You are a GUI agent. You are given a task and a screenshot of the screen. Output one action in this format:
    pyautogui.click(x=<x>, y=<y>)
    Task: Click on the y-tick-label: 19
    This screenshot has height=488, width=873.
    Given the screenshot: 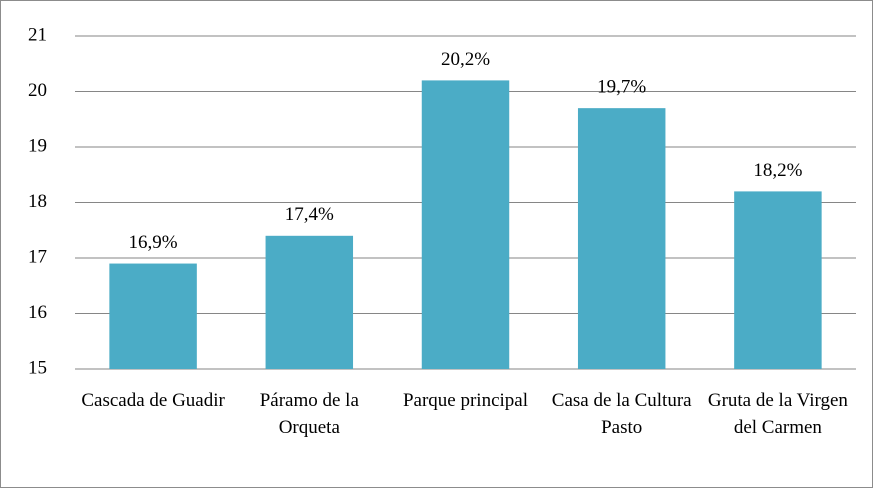 What is the action you would take?
    pyautogui.click(x=37, y=145)
    